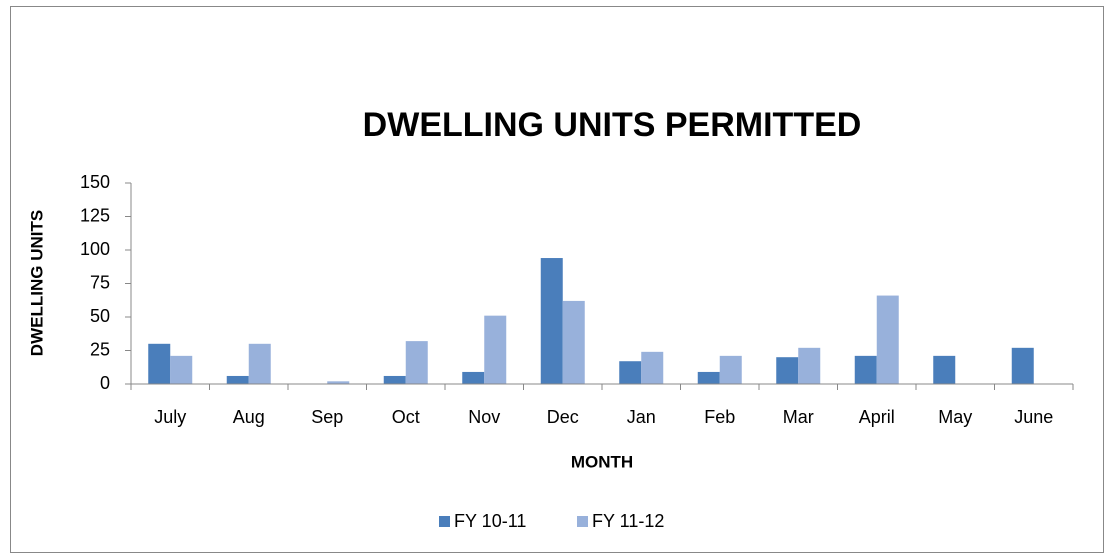  Describe the element at coordinates (100, 316) in the screenshot. I see `y-tick-label: 50` at that location.